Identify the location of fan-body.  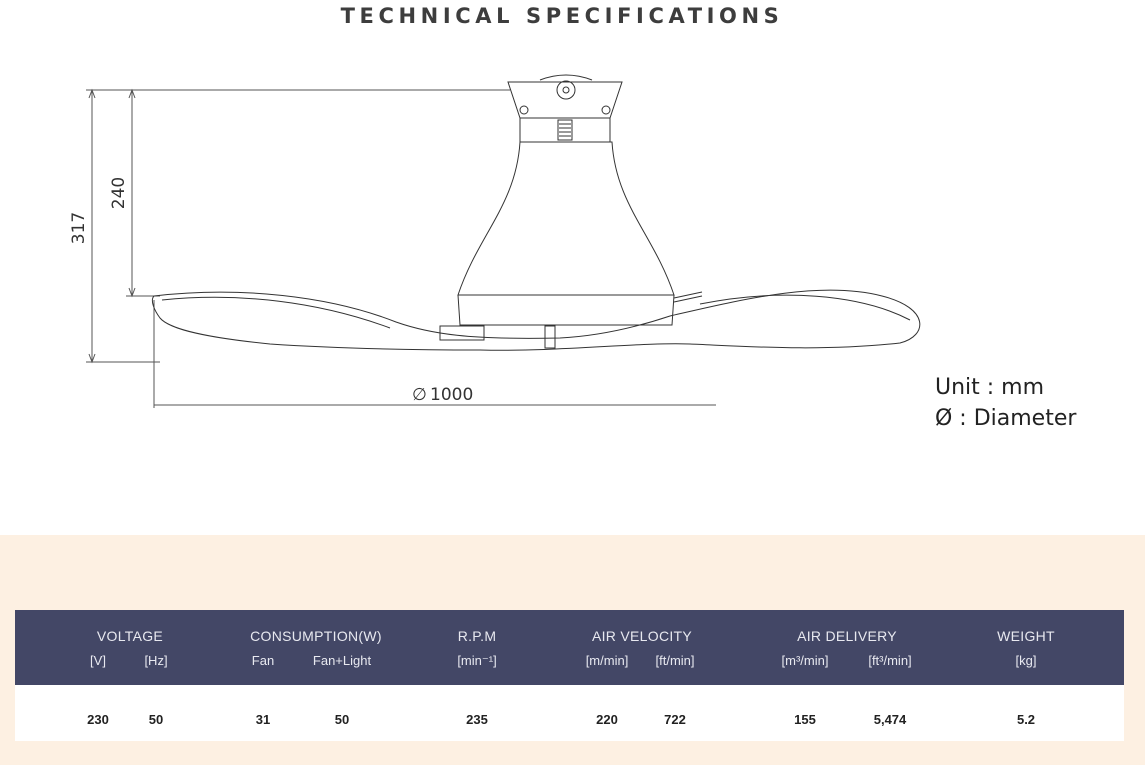
(580, 233).